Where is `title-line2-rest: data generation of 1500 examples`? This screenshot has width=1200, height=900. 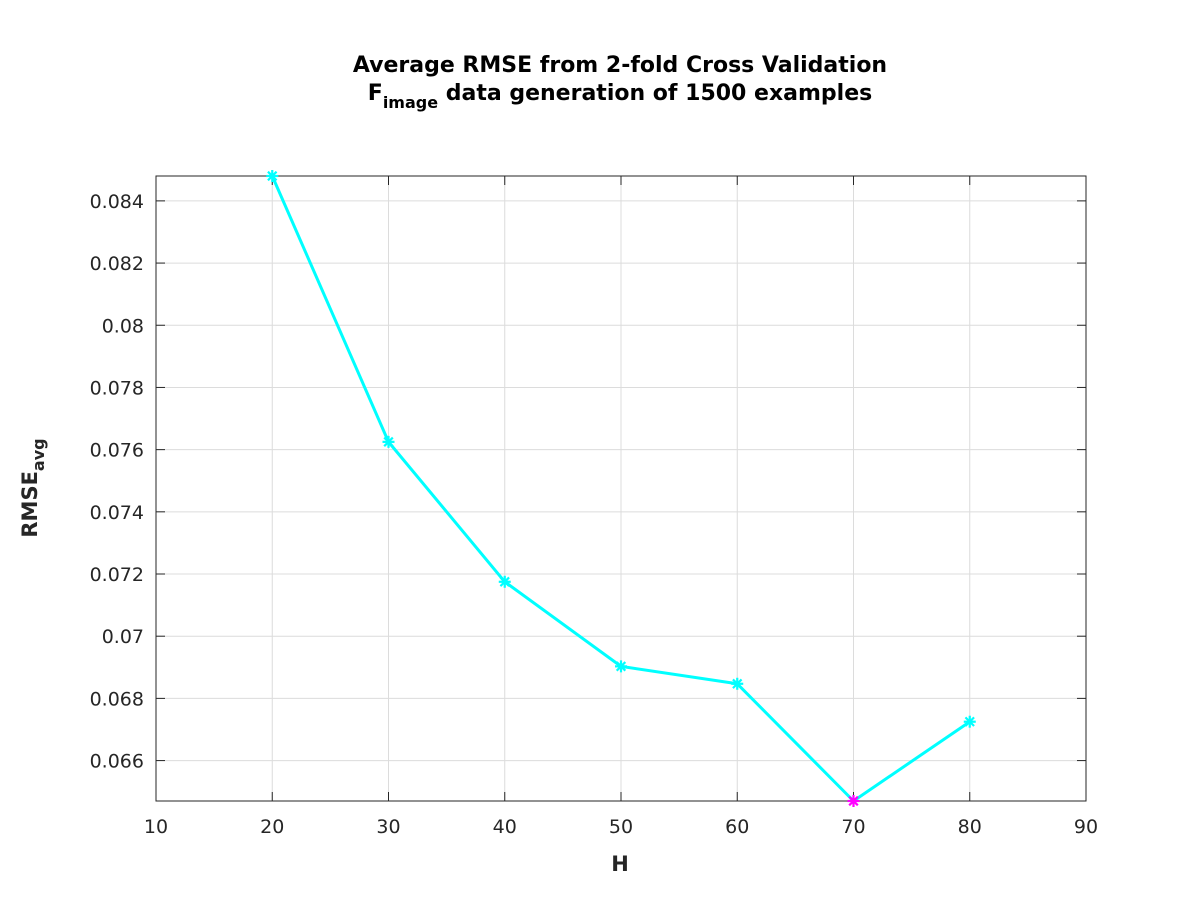
title-line2-rest: data generation of 1500 examples is located at coordinates (655, 93).